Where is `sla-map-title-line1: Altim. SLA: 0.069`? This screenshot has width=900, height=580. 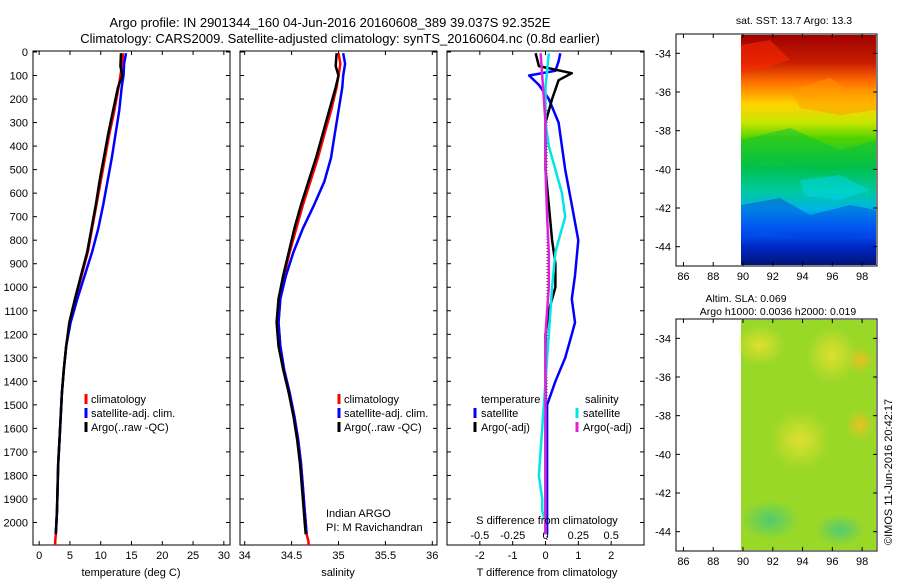
sla-map-title-line1: Altim. SLA: 0.069 is located at coordinates (745, 299).